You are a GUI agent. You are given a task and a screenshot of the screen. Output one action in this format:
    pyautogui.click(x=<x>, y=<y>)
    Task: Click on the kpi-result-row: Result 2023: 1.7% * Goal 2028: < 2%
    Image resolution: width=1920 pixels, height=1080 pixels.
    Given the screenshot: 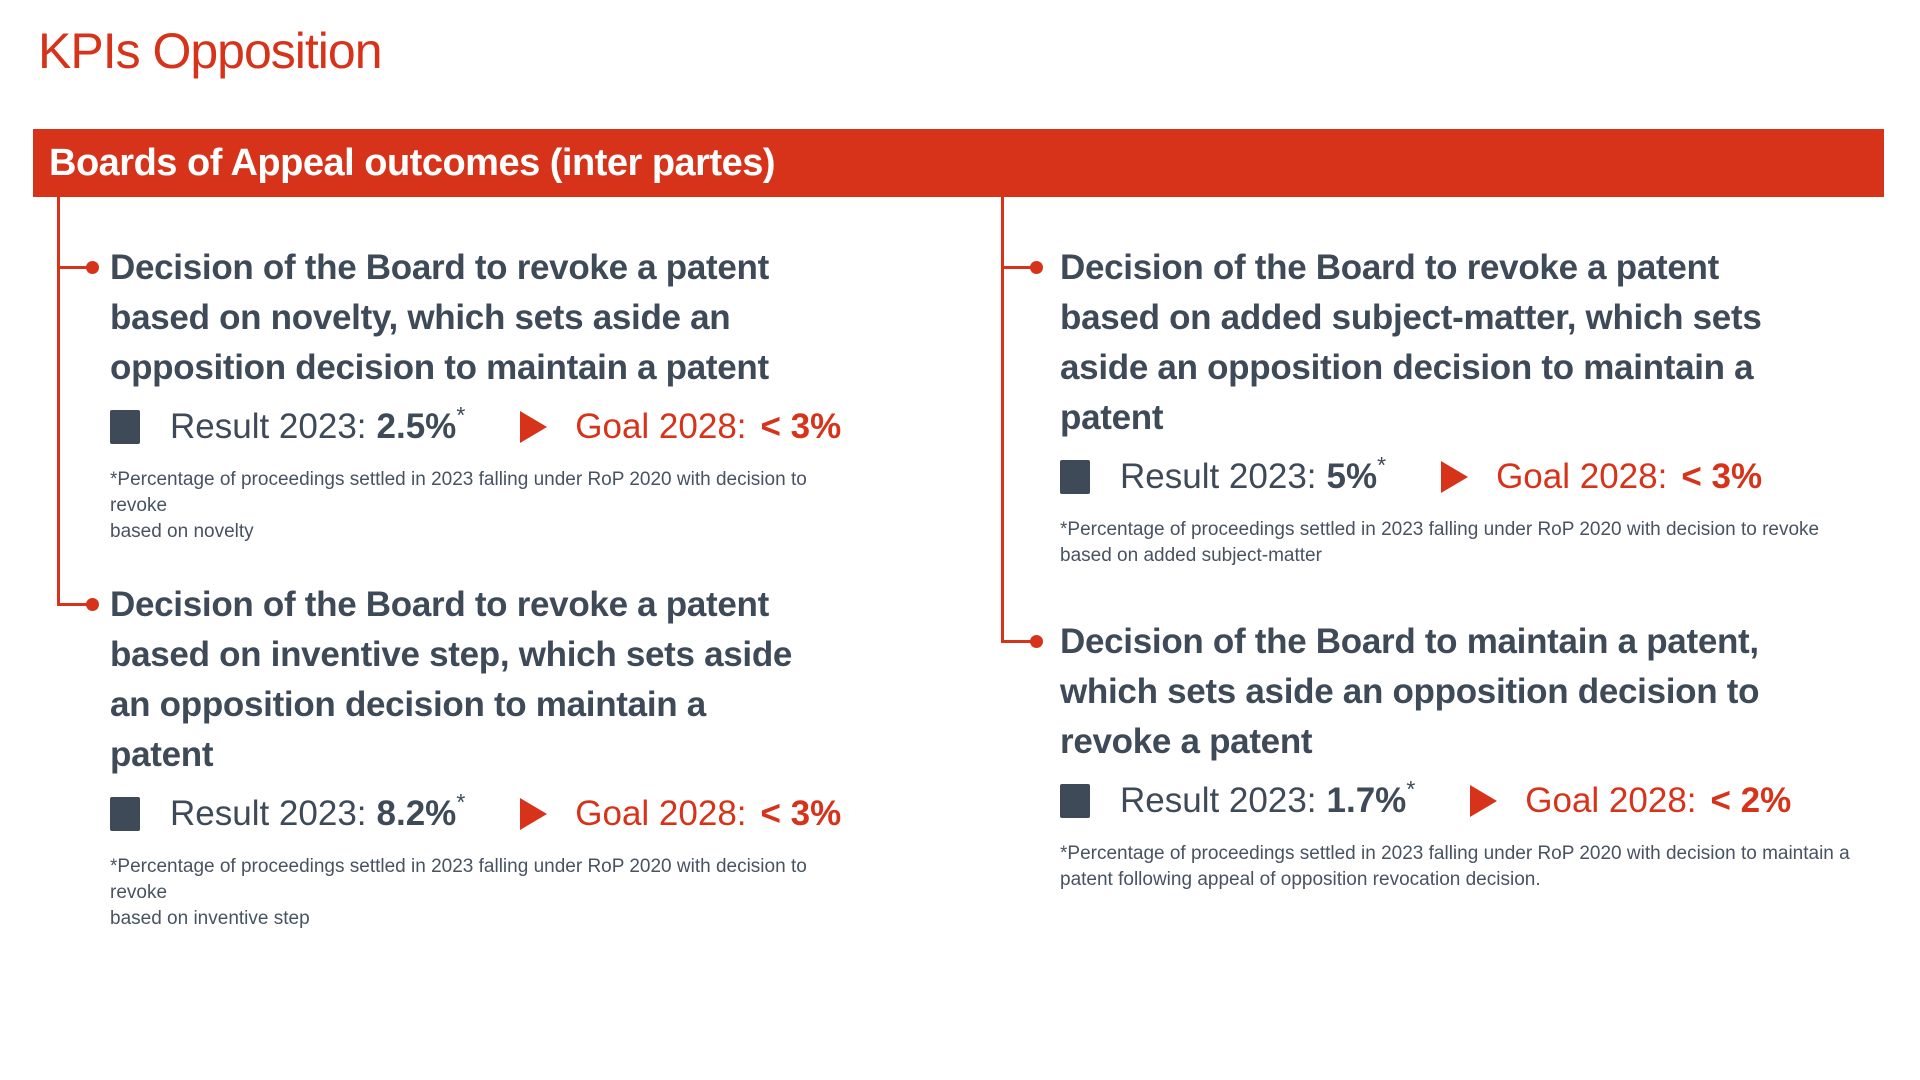 What is the action you would take?
    pyautogui.click(x=1470, y=798)
    